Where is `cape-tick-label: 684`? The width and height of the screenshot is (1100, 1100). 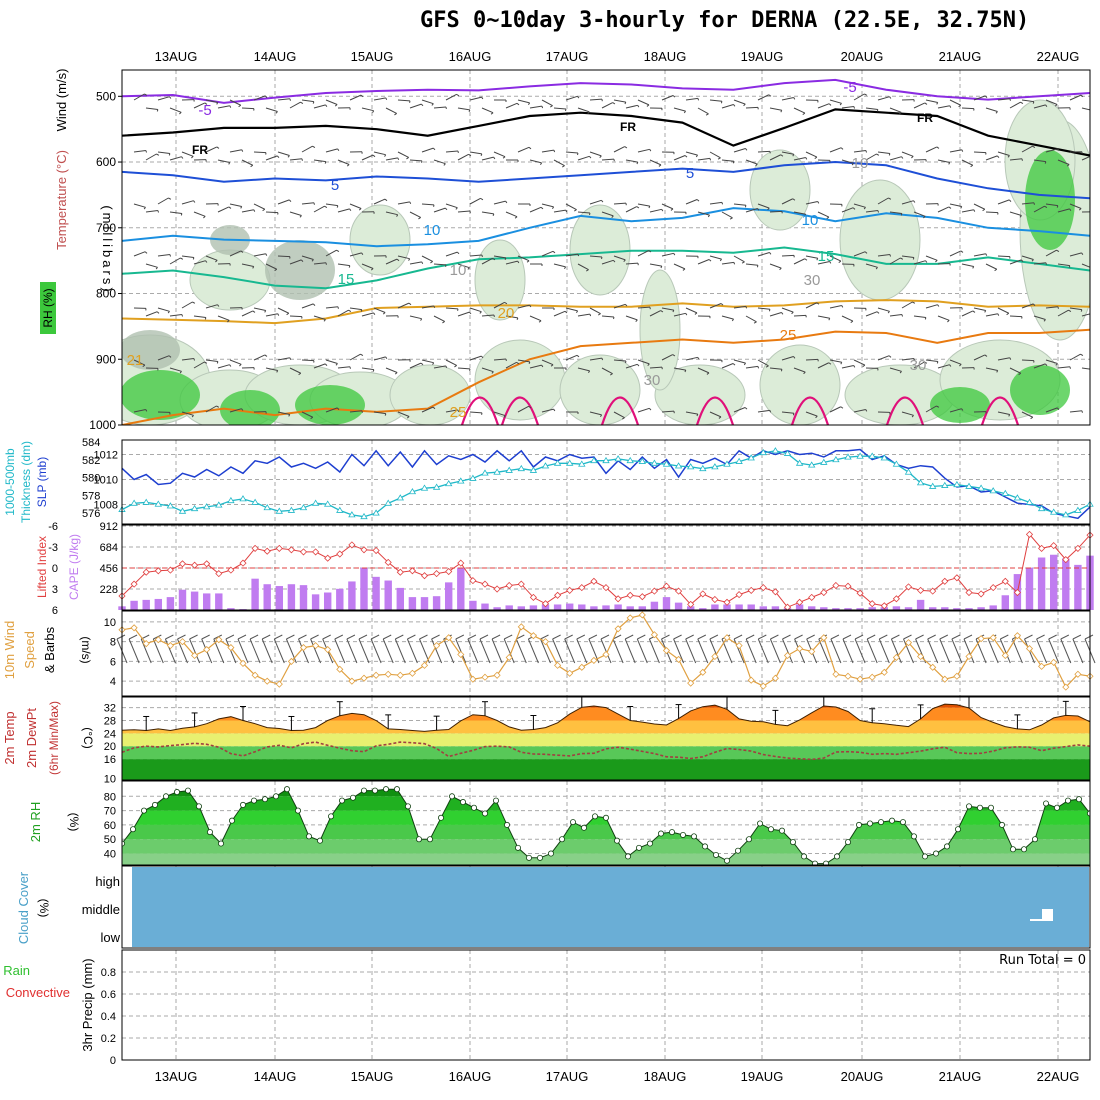
cape-tick-label: 684 is located at coordinates (109, 548).